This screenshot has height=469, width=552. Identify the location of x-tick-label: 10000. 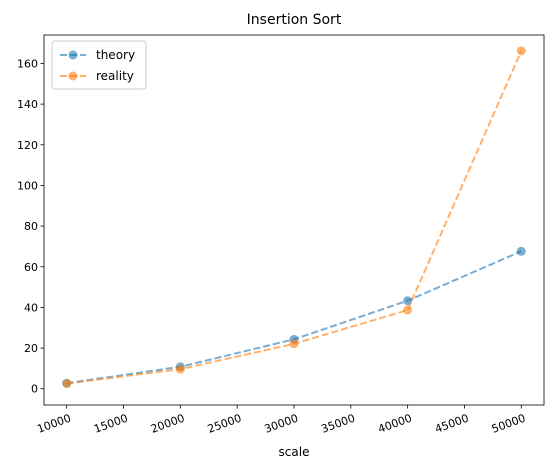
(53, 424).